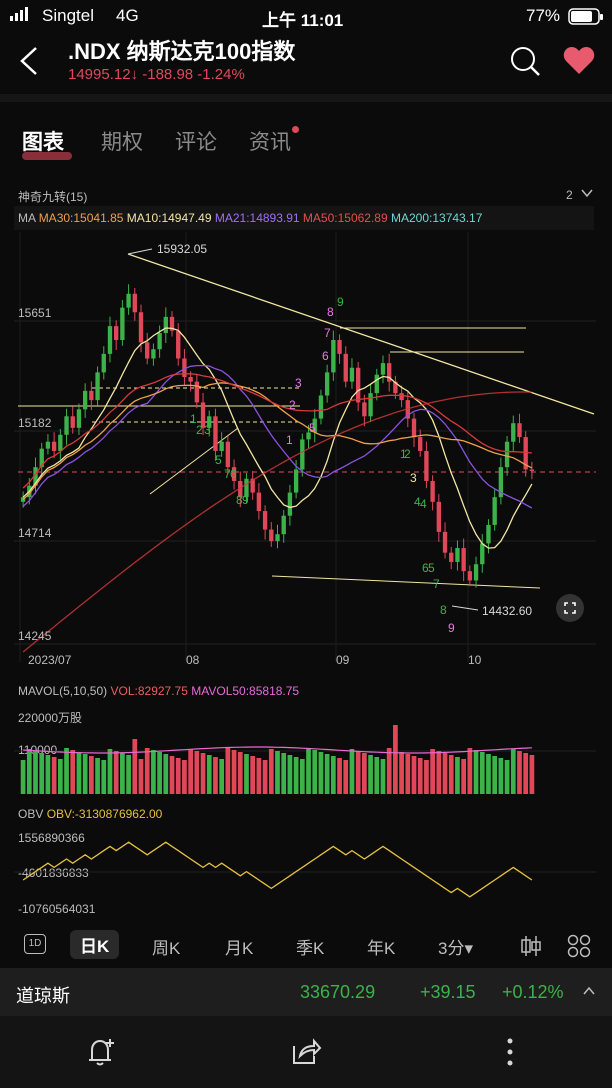 Image resolution: width=612 pixels, height=1088 pixels. What do you see at coordinates (310, 948) in the screenshot?
I see `period-quarter: 季K` at bounding box center [310, 948].